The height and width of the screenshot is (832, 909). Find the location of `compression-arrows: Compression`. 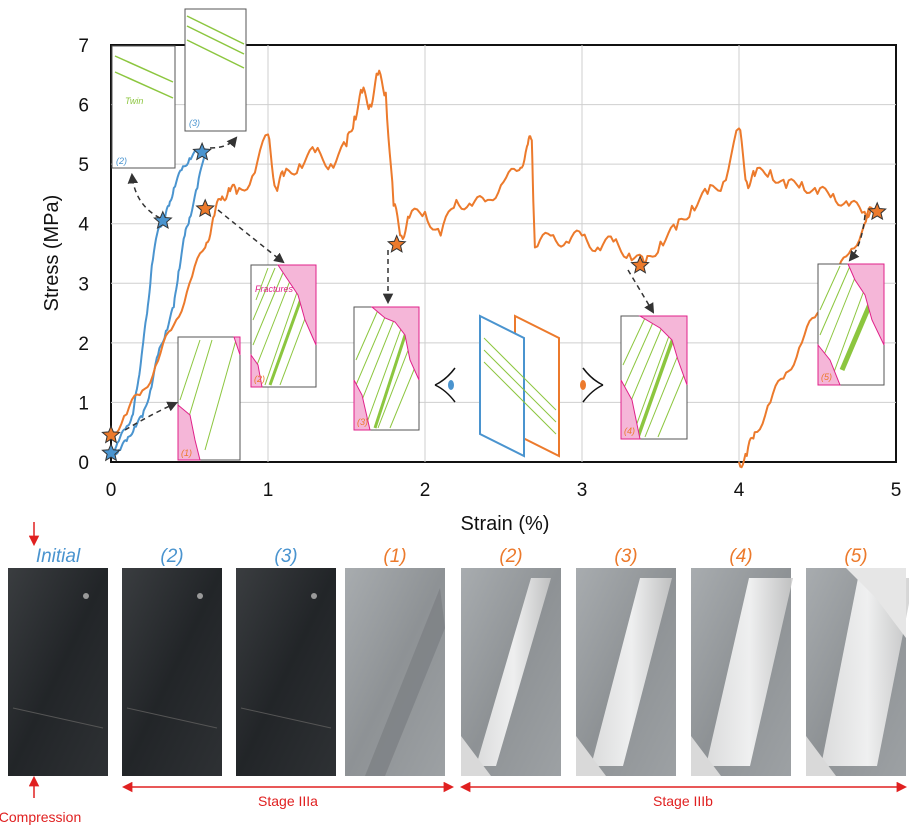

compression-arrows: Compression is located at coordinates (40, 673).